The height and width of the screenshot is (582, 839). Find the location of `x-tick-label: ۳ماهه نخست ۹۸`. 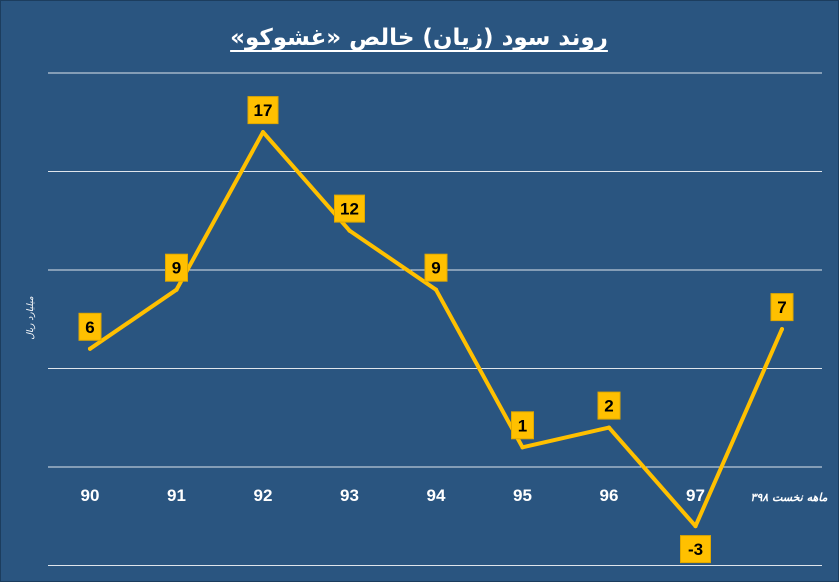

x-tick-label: ۳ماهه نخست ۹۸ is located at coordinates (788, 497).